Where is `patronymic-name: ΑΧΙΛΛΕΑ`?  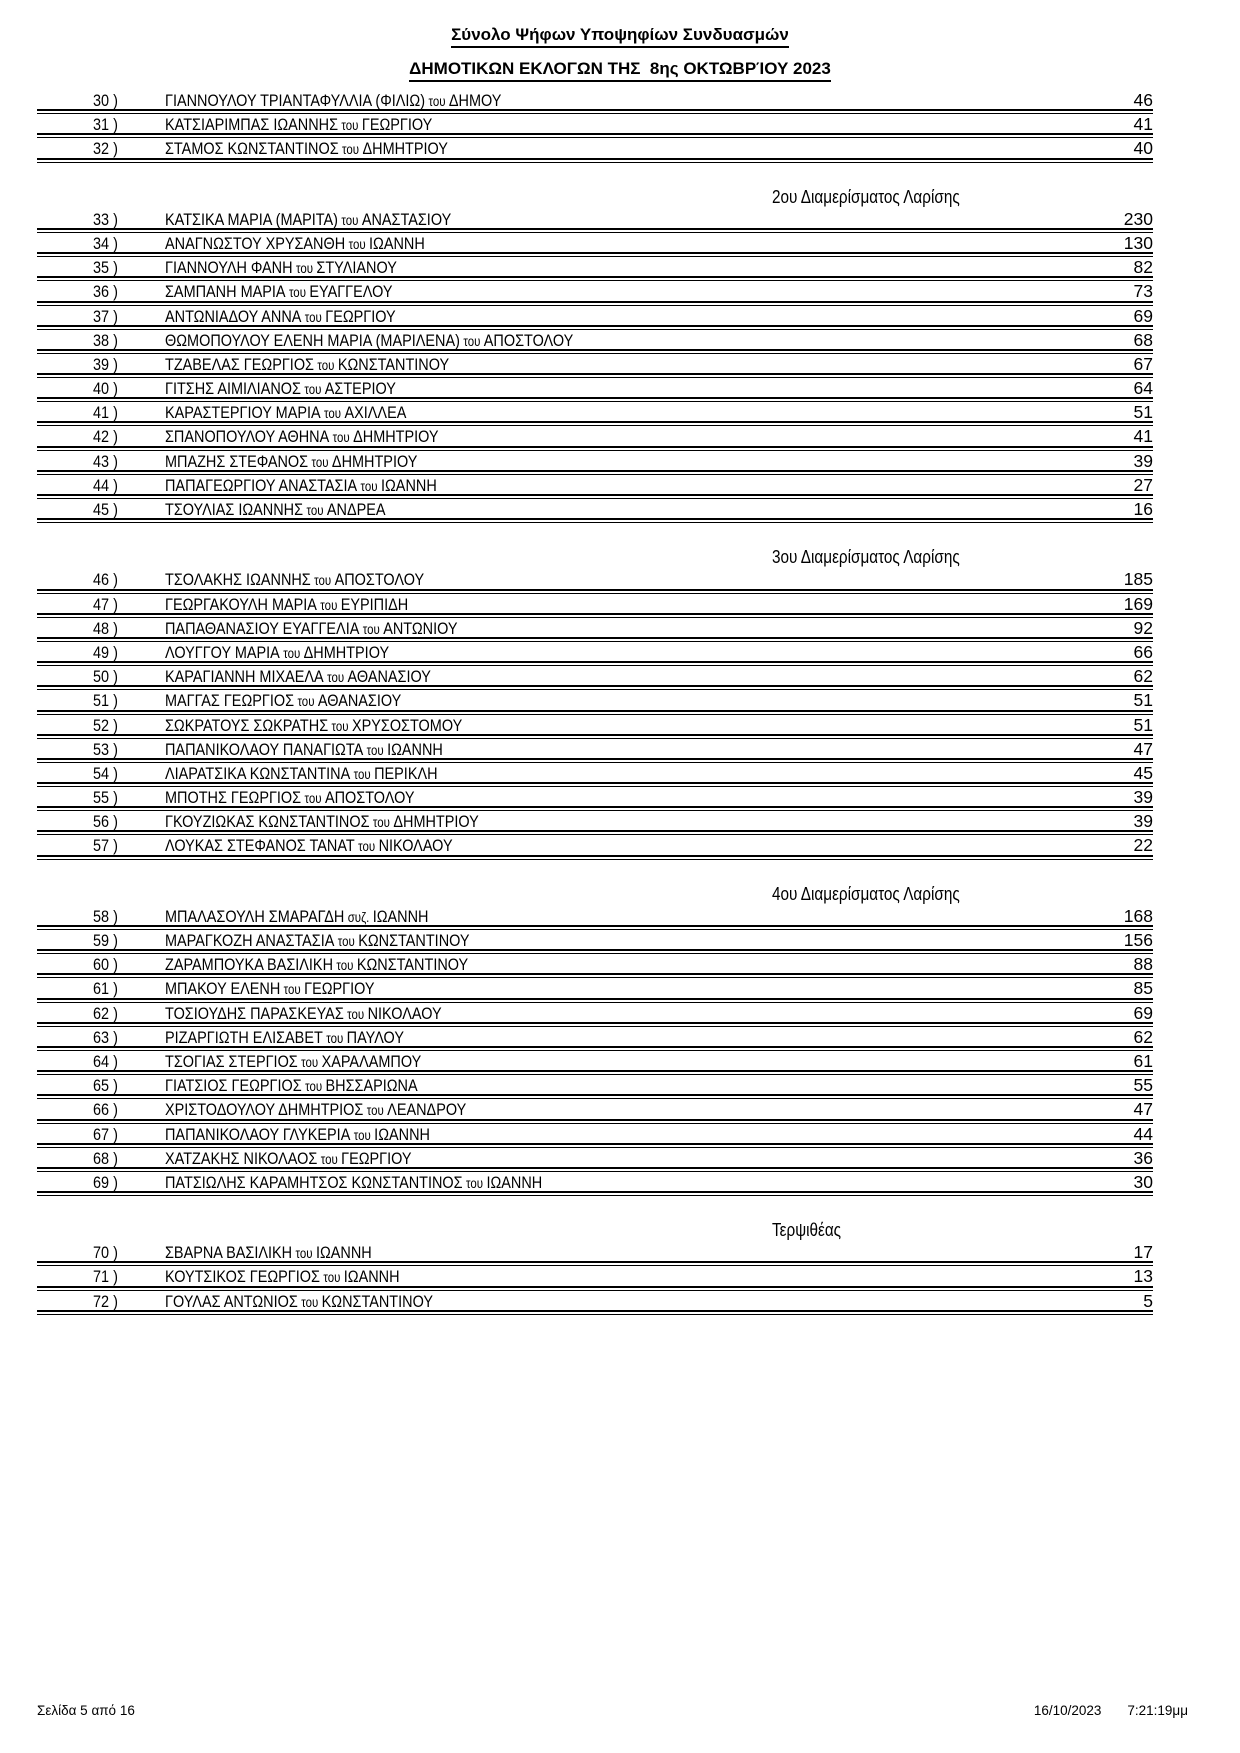 patronymic-name: ΑΧΙΛΛΕΑ is located at coordinates (375, 413).